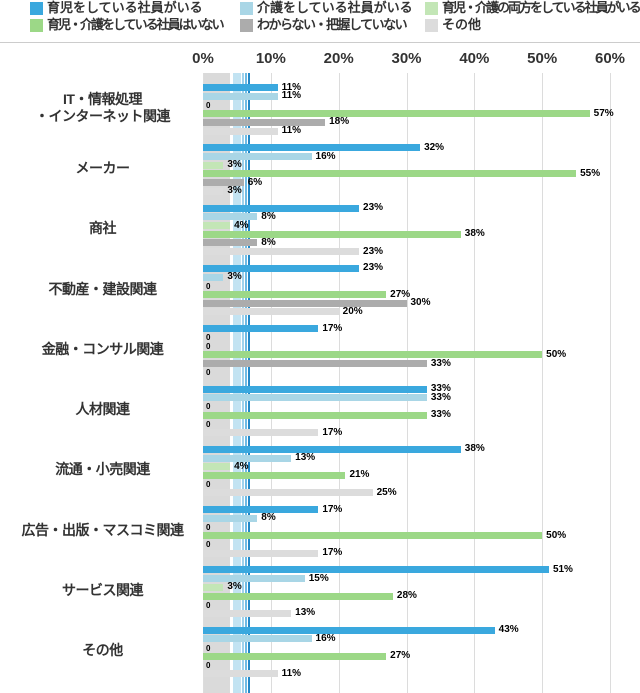 This screenshot has height=693, width=640. Describe the element at coordinates (103, 288) in the screenshot. I see `category-label-line: 不動産・建設関連` at that location.